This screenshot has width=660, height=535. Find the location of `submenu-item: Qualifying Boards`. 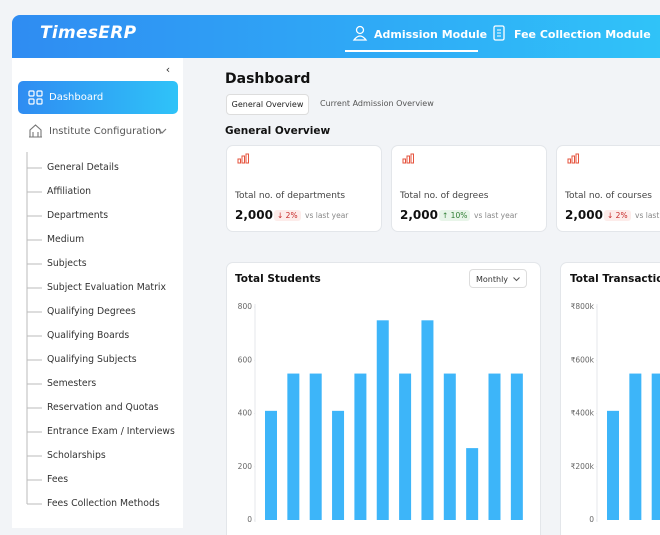

submenu-item: Qualifying Boards is located at coordinates (88, 335).